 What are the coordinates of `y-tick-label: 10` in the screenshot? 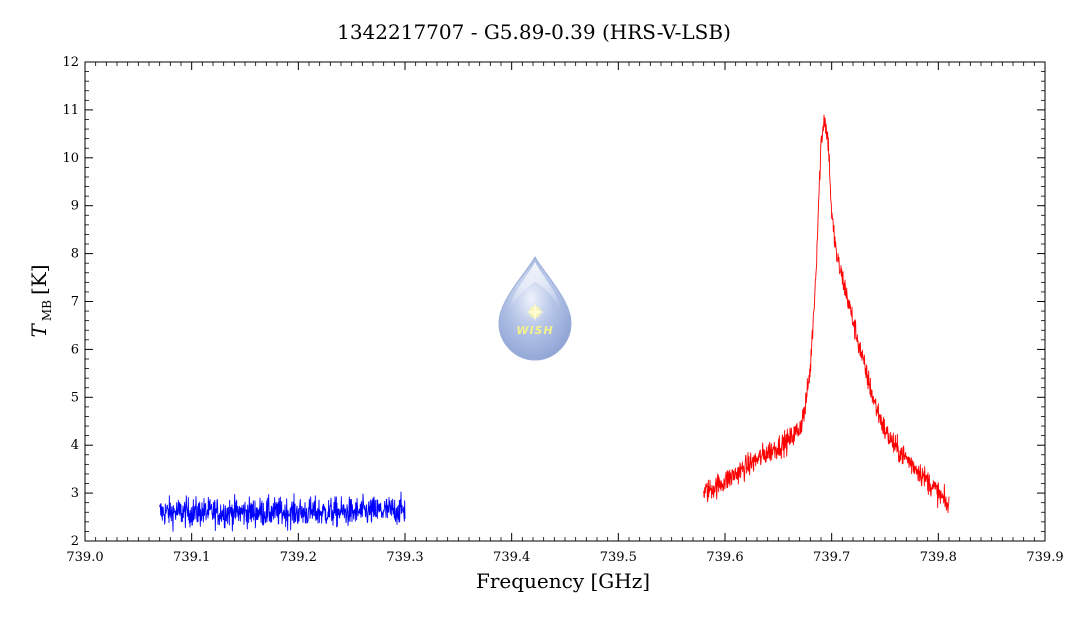 It's located at (70, 158).